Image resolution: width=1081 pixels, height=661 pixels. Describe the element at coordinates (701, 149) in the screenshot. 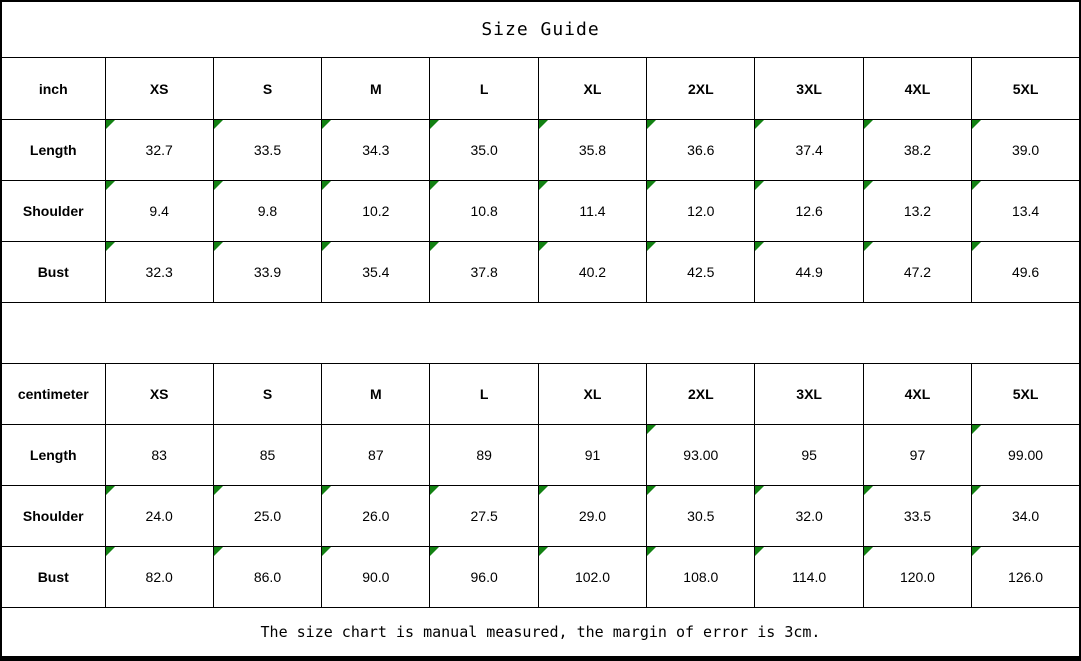

I see `measurement-value: 36.6` at that location.